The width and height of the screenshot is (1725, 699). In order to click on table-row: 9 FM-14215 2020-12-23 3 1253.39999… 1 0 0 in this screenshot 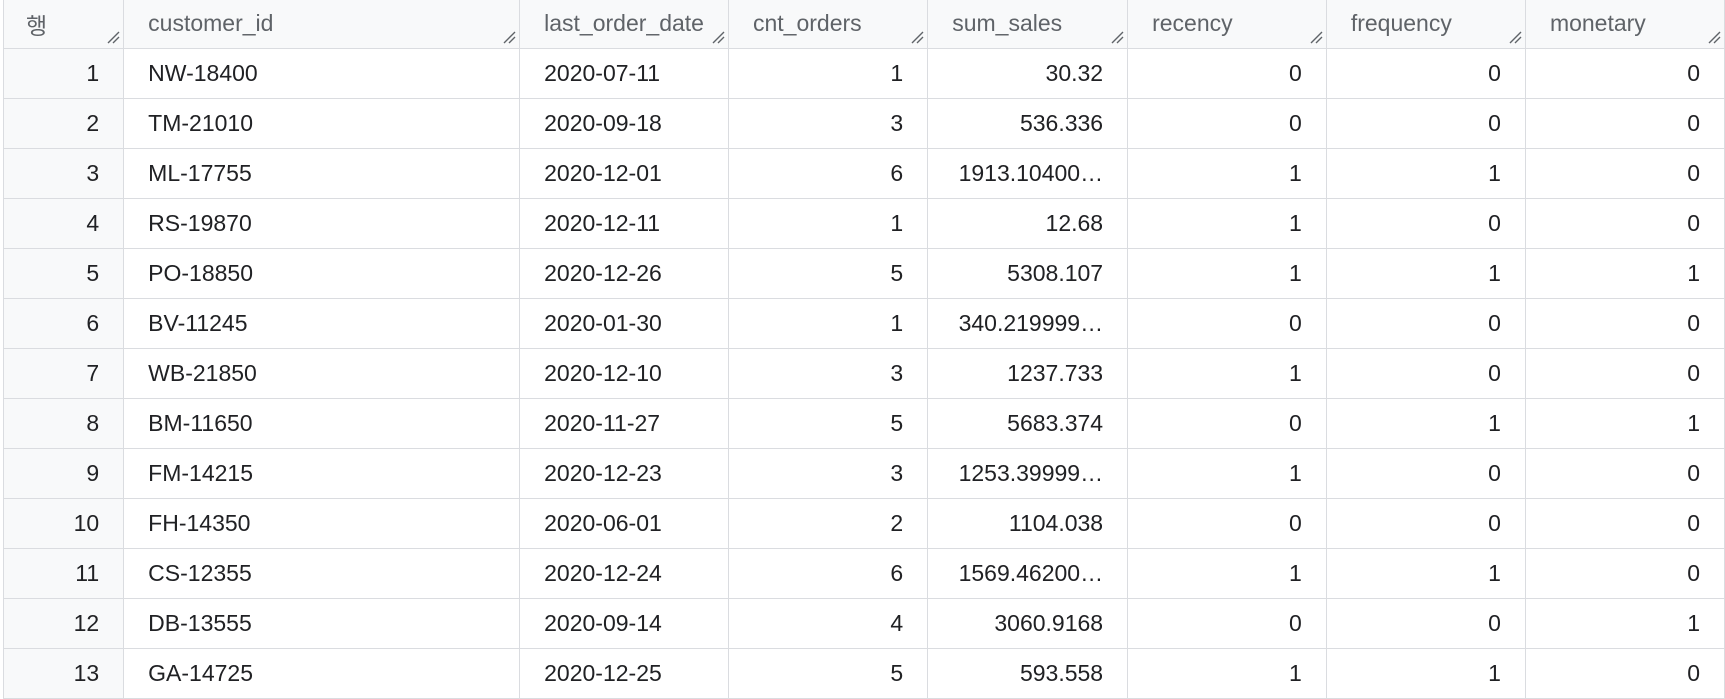, I will do `click(863, 473)`.